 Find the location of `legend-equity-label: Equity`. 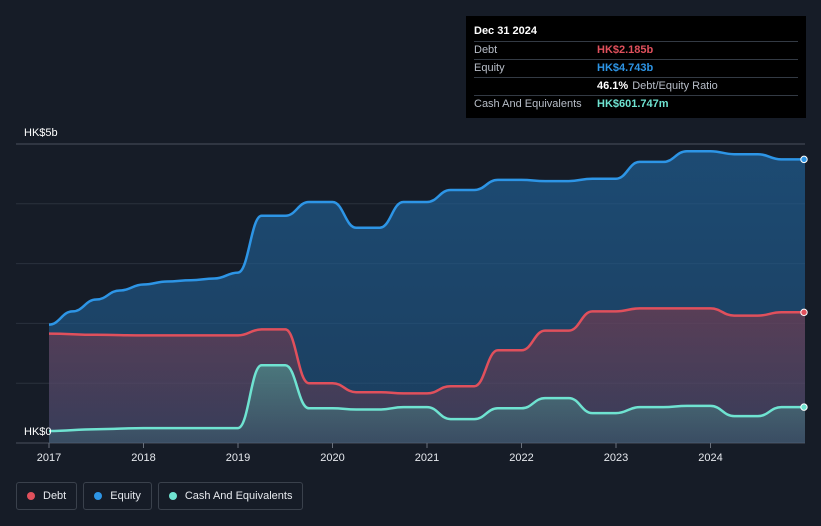

legend-equity-label: Equity is located at coordinates (125, 496).